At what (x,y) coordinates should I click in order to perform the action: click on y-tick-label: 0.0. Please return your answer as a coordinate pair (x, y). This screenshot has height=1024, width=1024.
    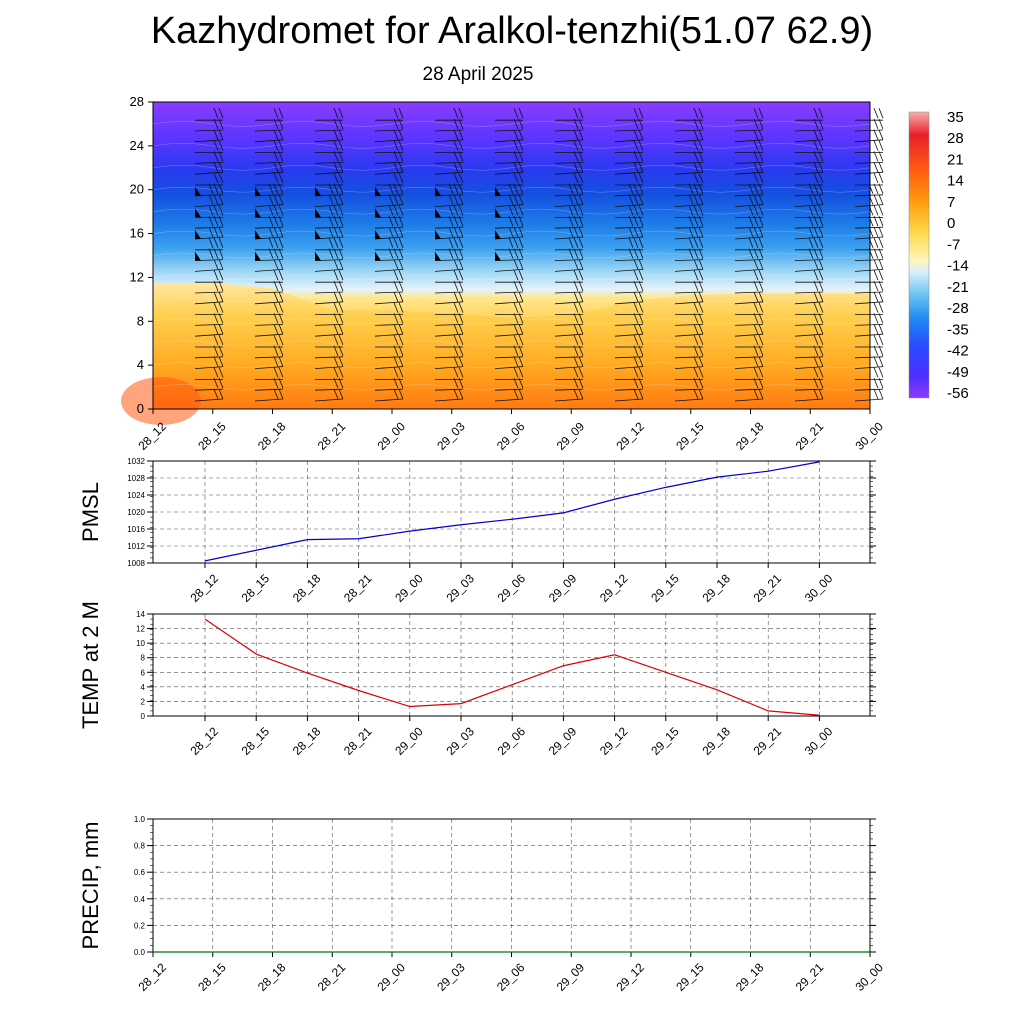
    Looking at the image, I should click on (140, 952).